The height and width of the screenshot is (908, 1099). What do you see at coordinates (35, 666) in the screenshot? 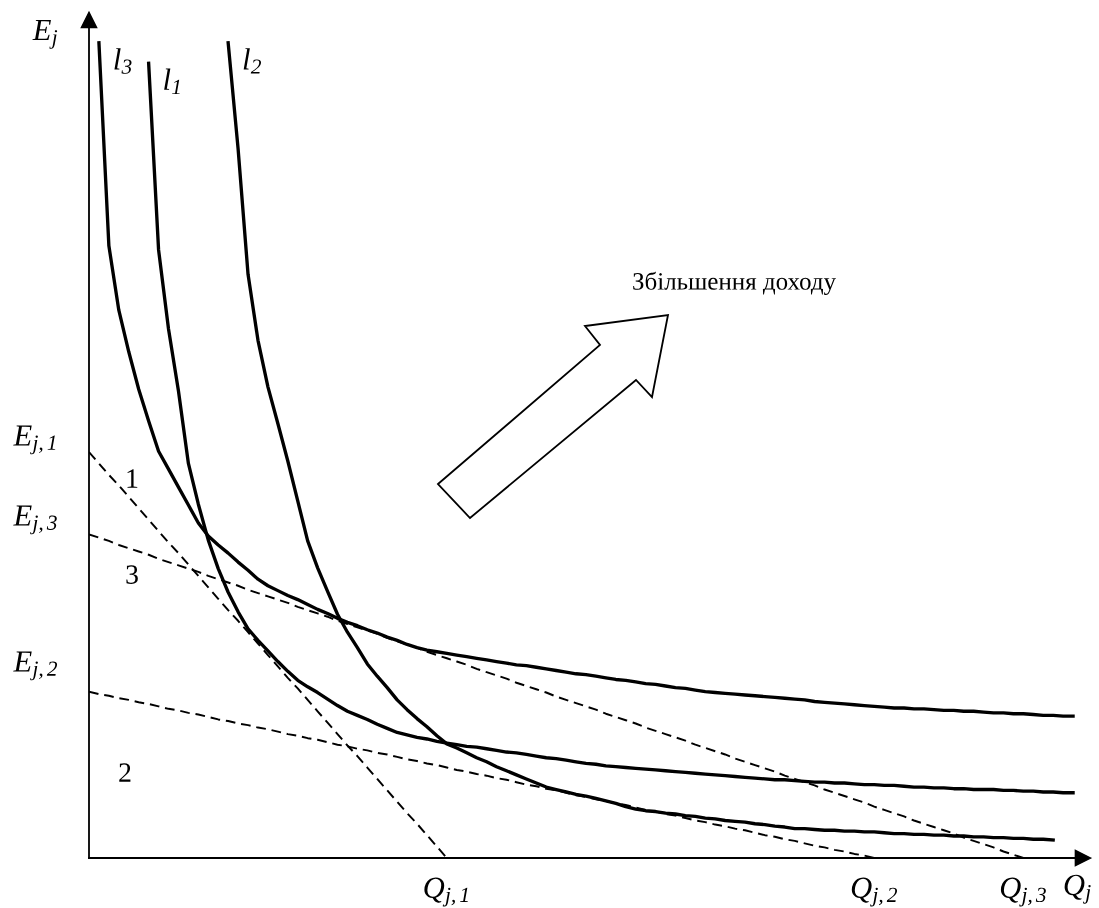
I see `text: E$_{j,2}$` at bounding box center [35, 666].